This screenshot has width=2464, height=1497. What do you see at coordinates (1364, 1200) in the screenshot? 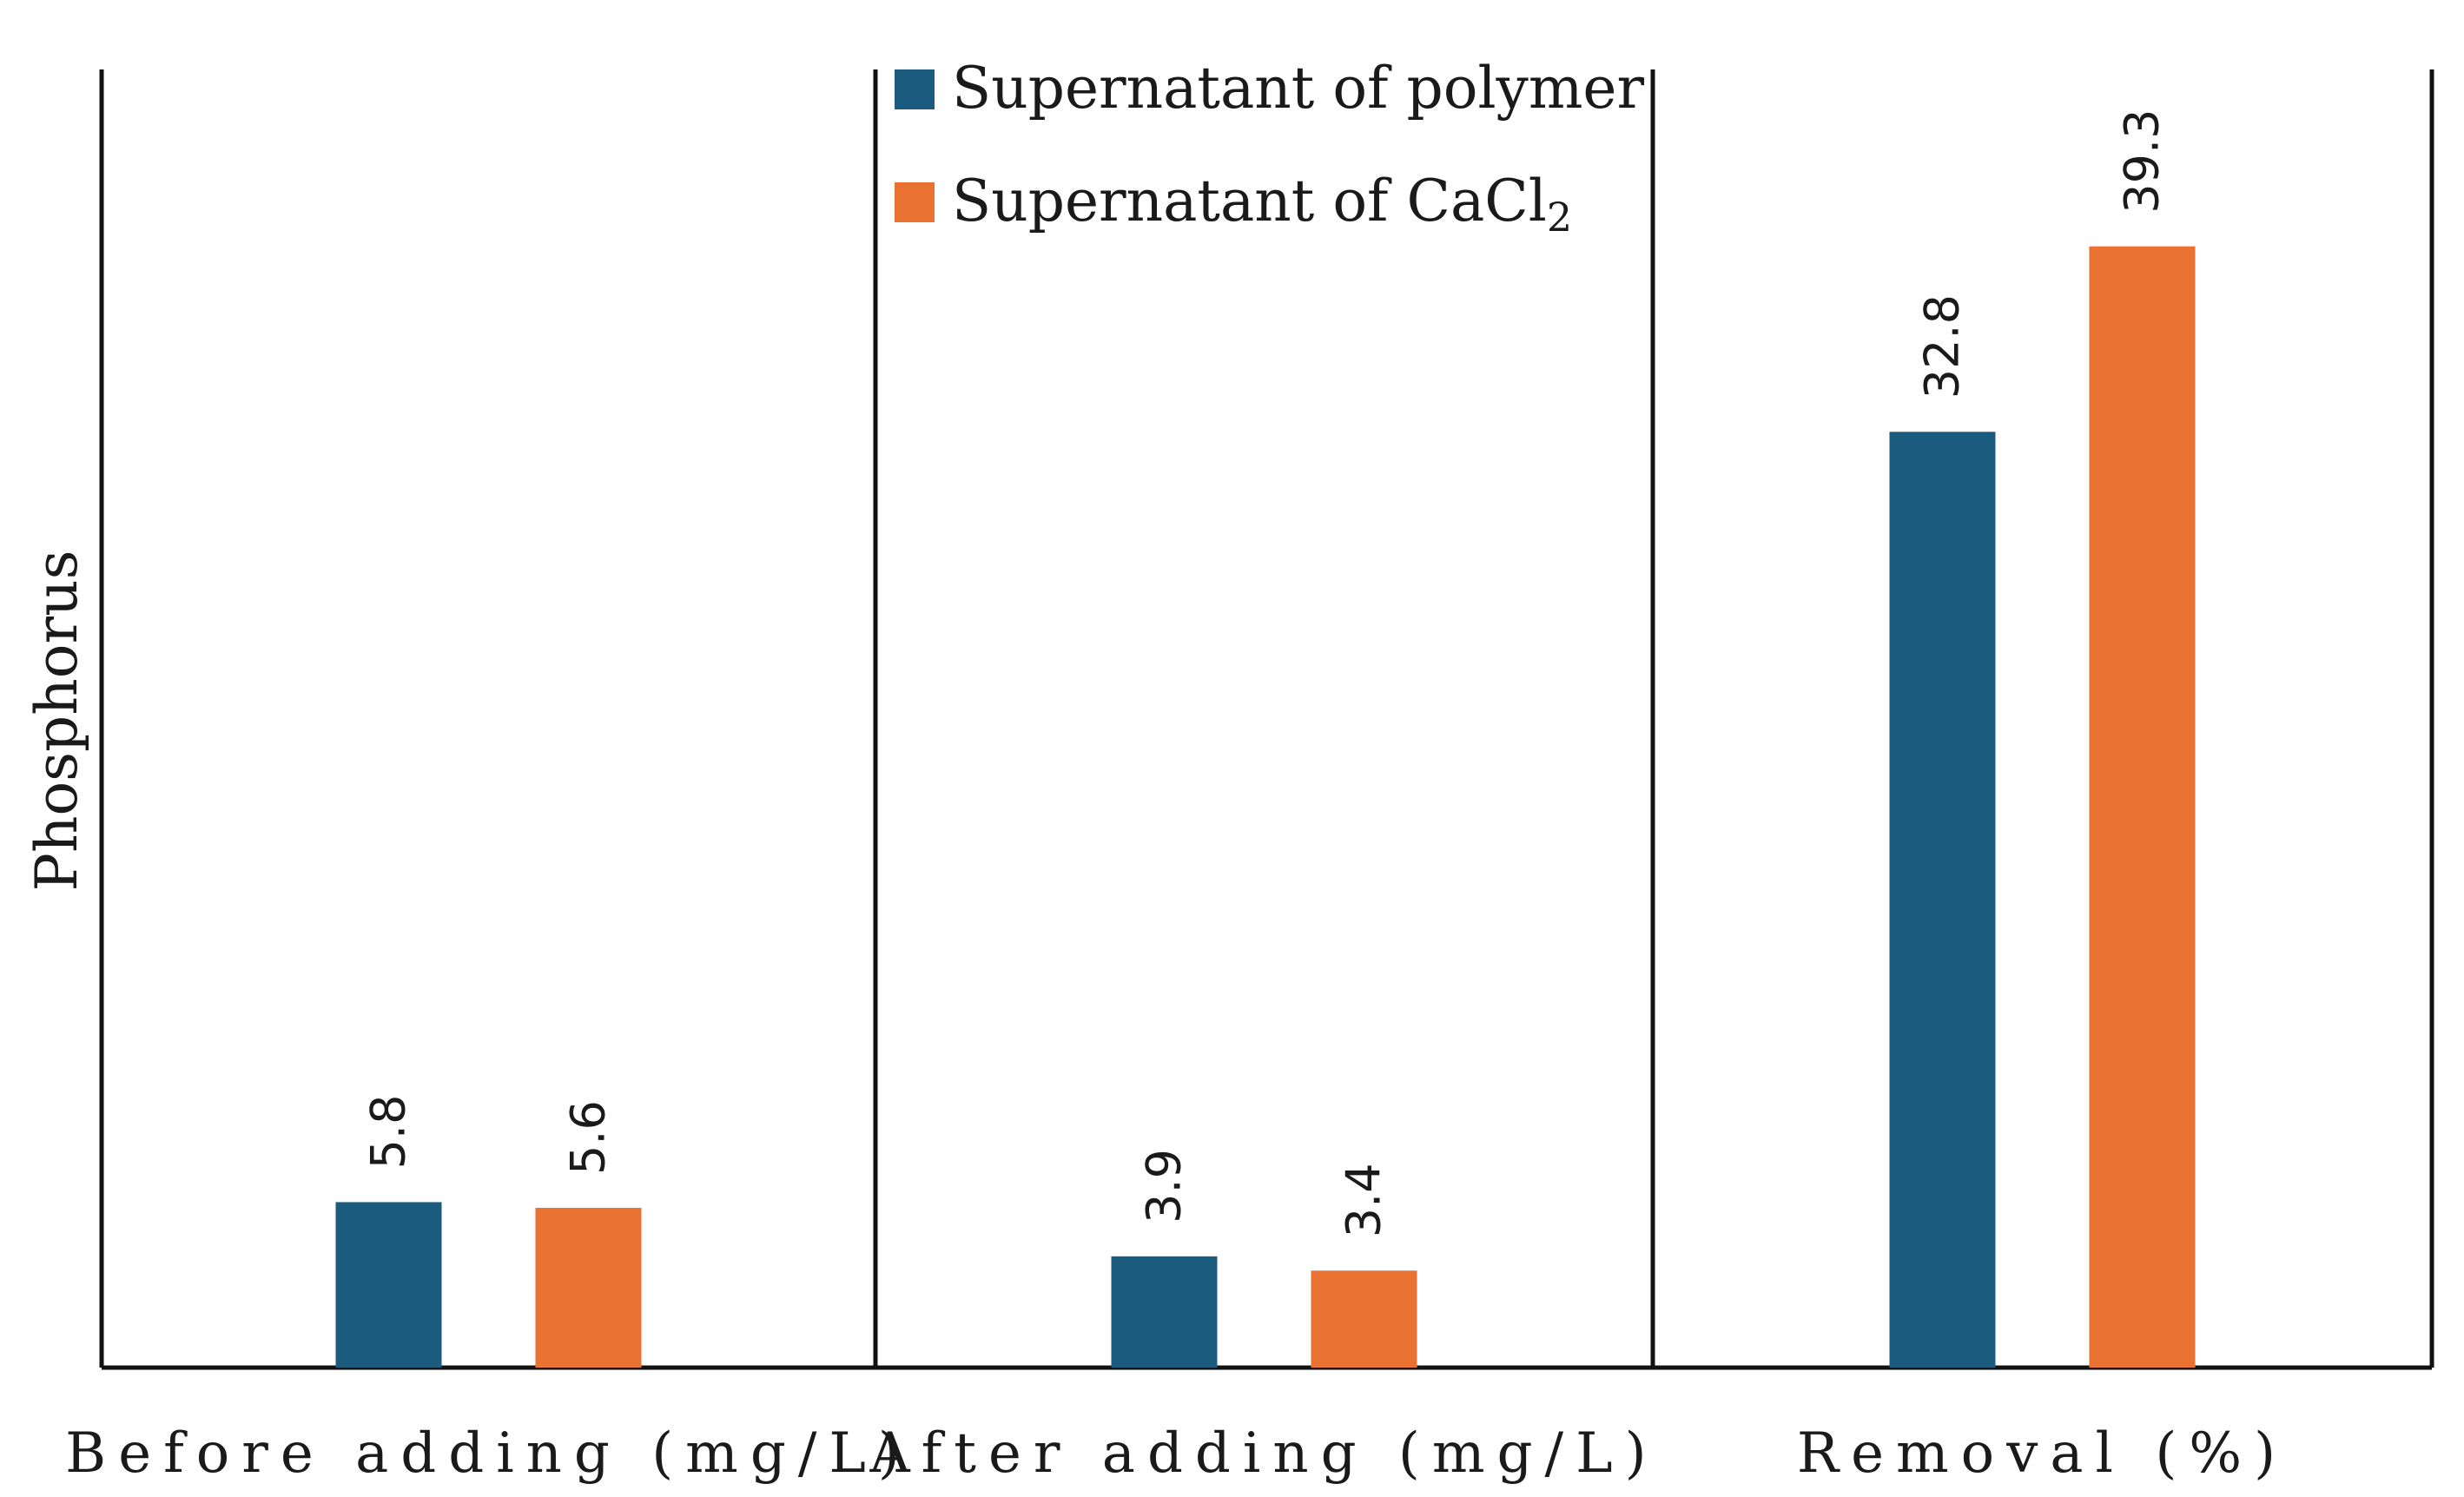
I see `data-label-cacl2-cat-1: 3.4` at bounding box center [1364, 1200].